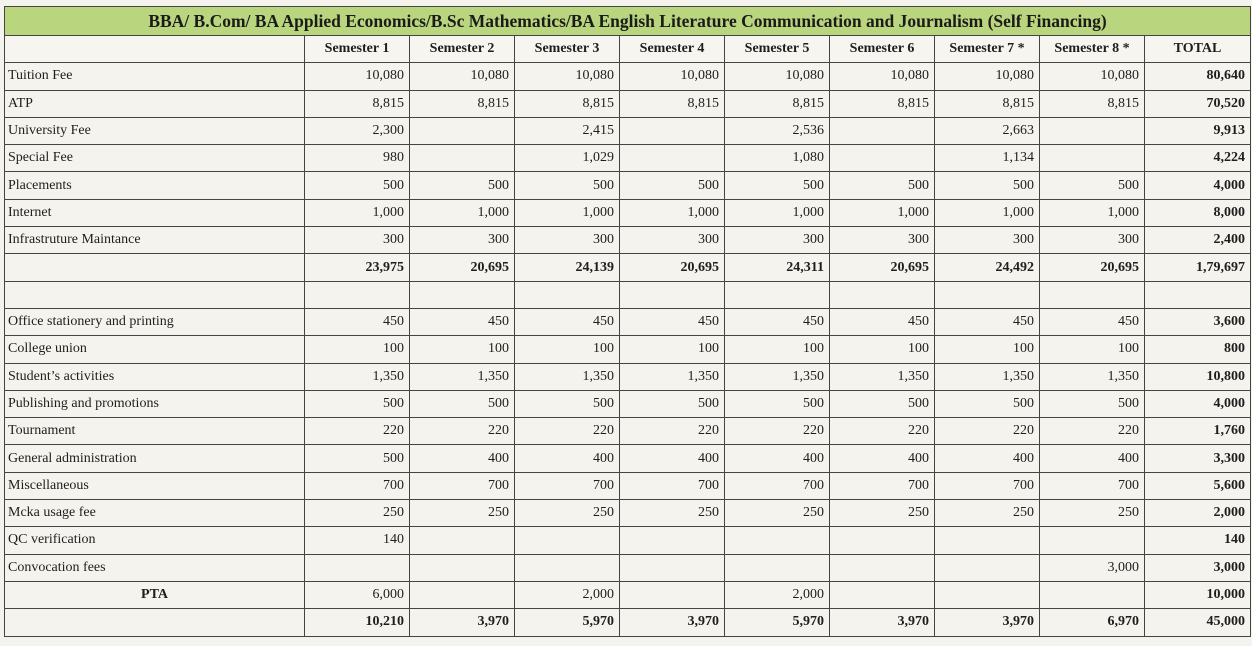  I want to click on table-row: Tournament 220 220 220 220 220 220 220 220 1,760, so click(627, 431).